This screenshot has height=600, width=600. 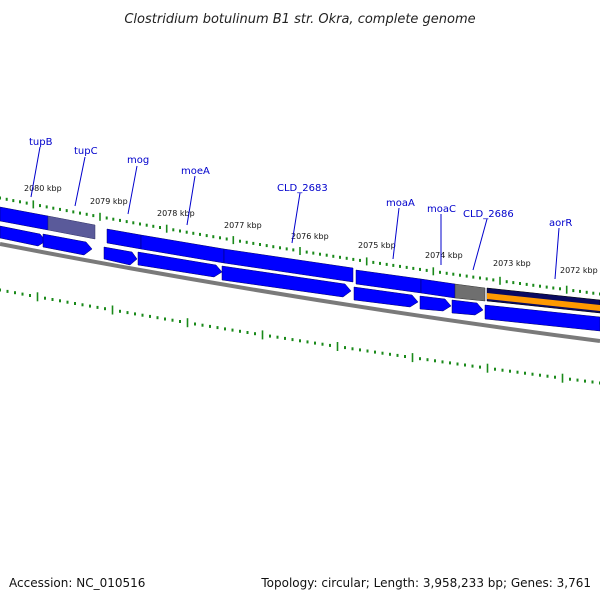 I want to click on gene-label-CLD_2686: CLD_2686, so click(x=488, y=214).